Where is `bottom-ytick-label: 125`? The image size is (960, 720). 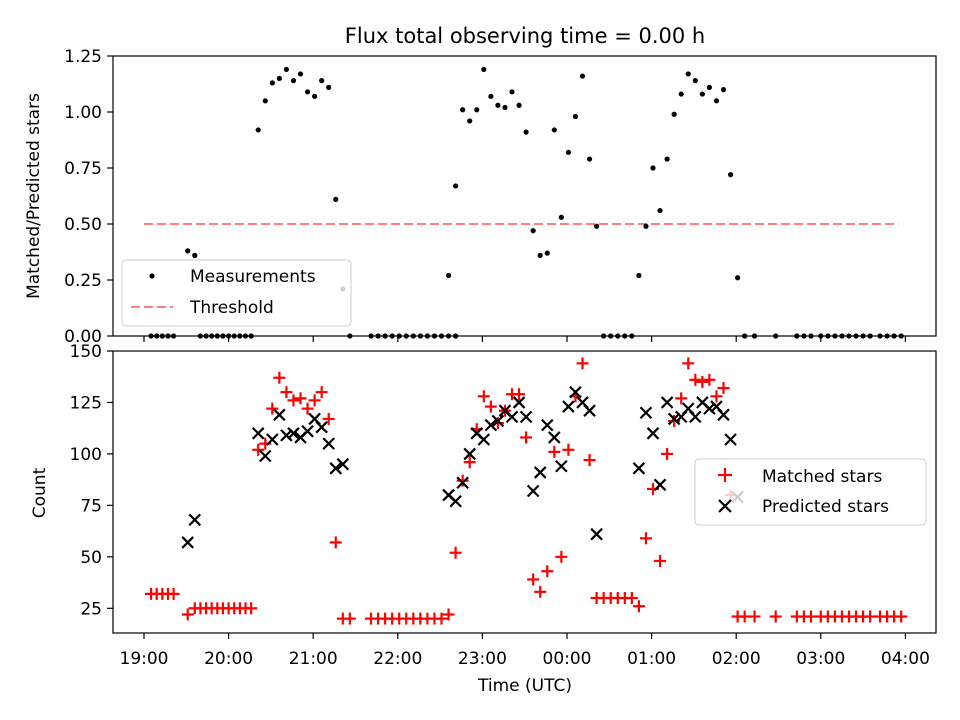
bottom-ytick-label: 125 is located at coordinates (86, 403).